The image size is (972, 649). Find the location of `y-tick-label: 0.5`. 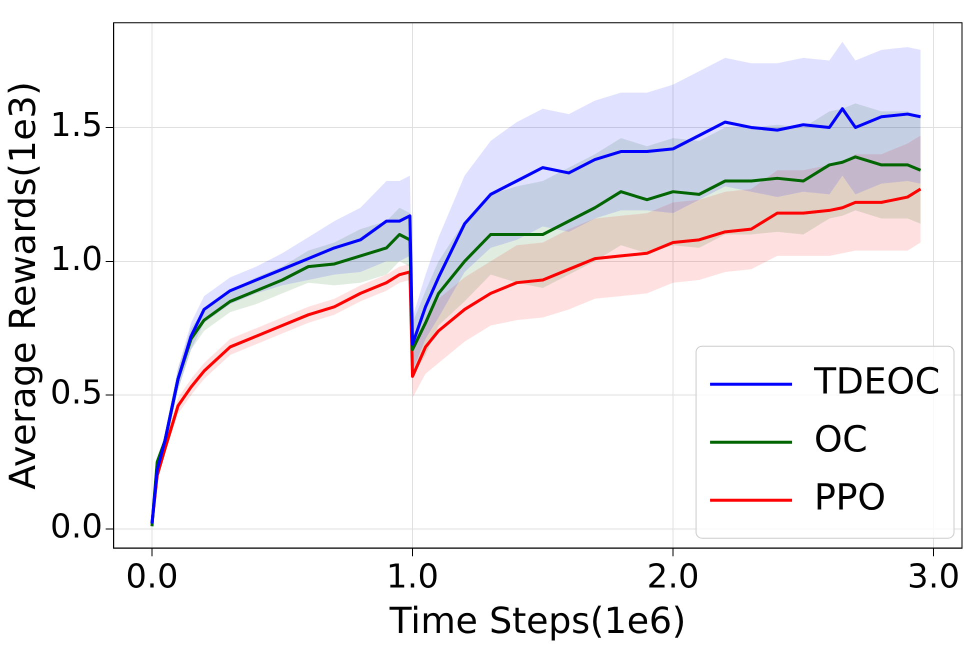

y-tick-label: 0.5 is located at coordinates (76, 392).